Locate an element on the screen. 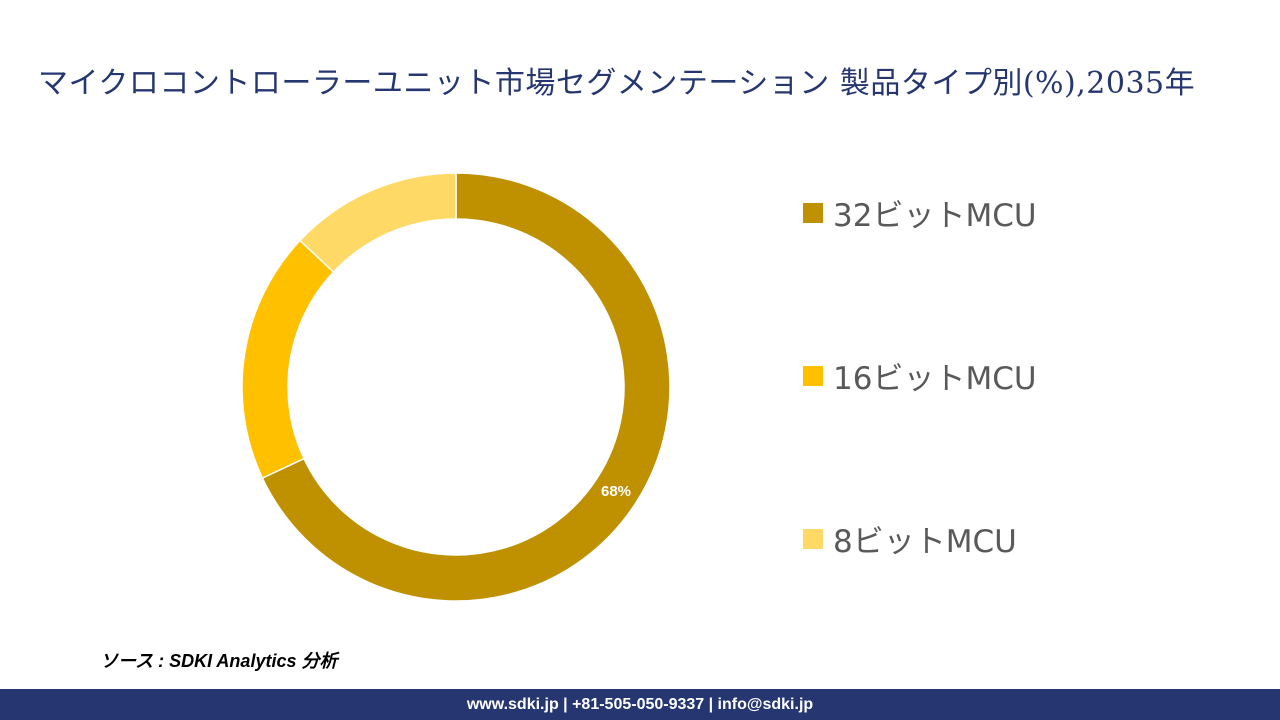 This screenshot has width=1280, height=720. legend-label-8bit: 8ビットMCU is located at coordinates (925, 542).